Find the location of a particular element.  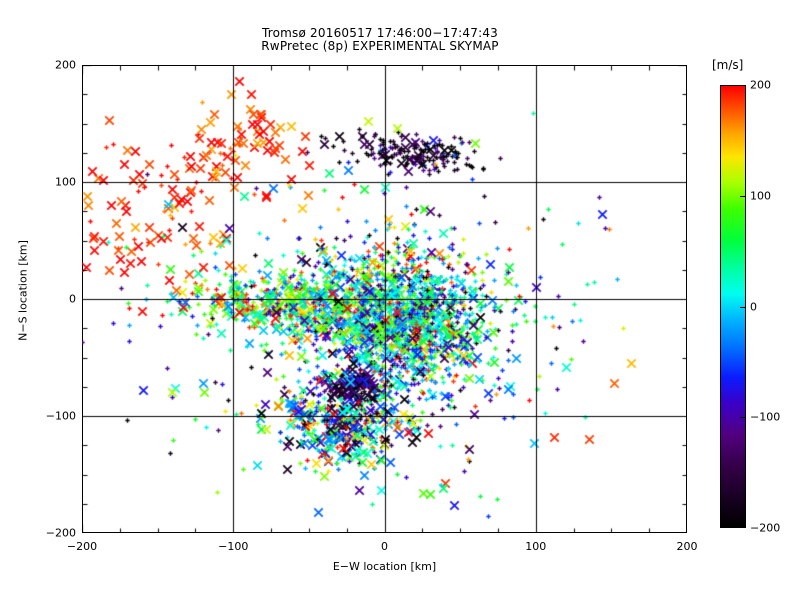

y-tick-label: 100 is located at coordinates (65, 182).